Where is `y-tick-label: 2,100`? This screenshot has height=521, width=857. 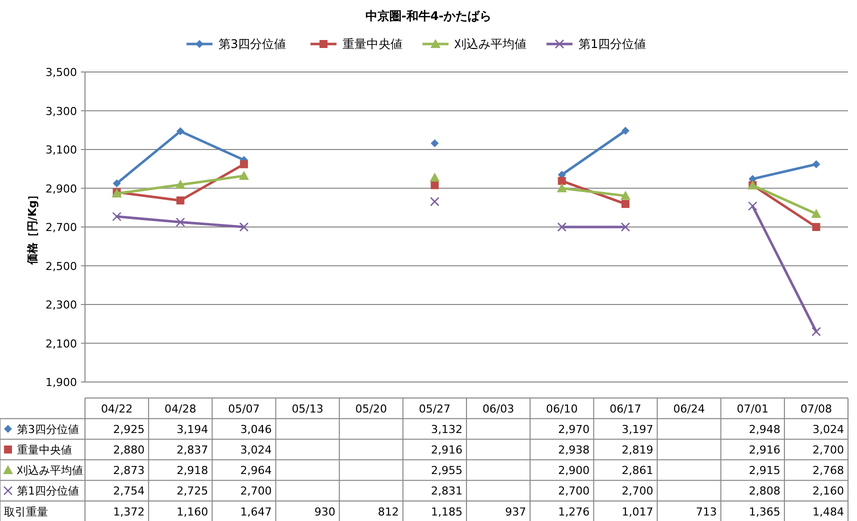
y-tick-label: 2,100 is located at coordinates (61, 343).